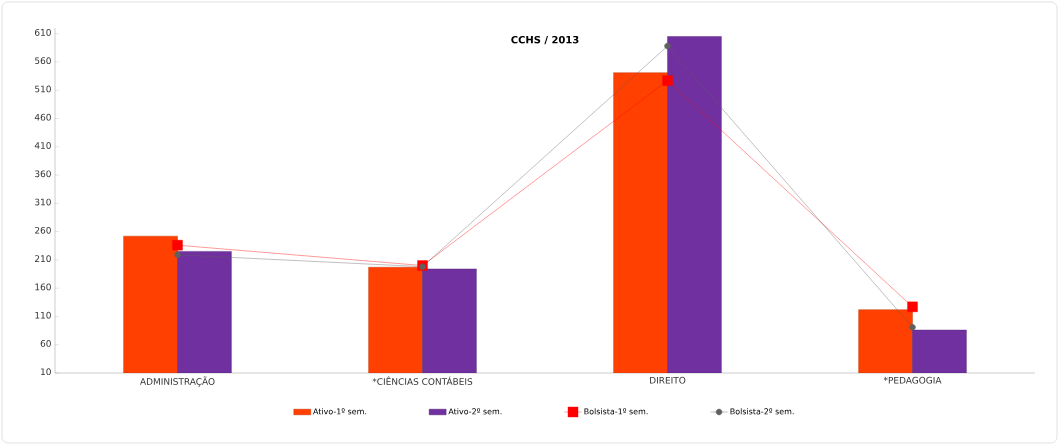 The width and height of the screenshot is (1059, 445). Describe the element at coordinates (42, 117) in the screenshot. I see `y-tick-label: 460` at that location.